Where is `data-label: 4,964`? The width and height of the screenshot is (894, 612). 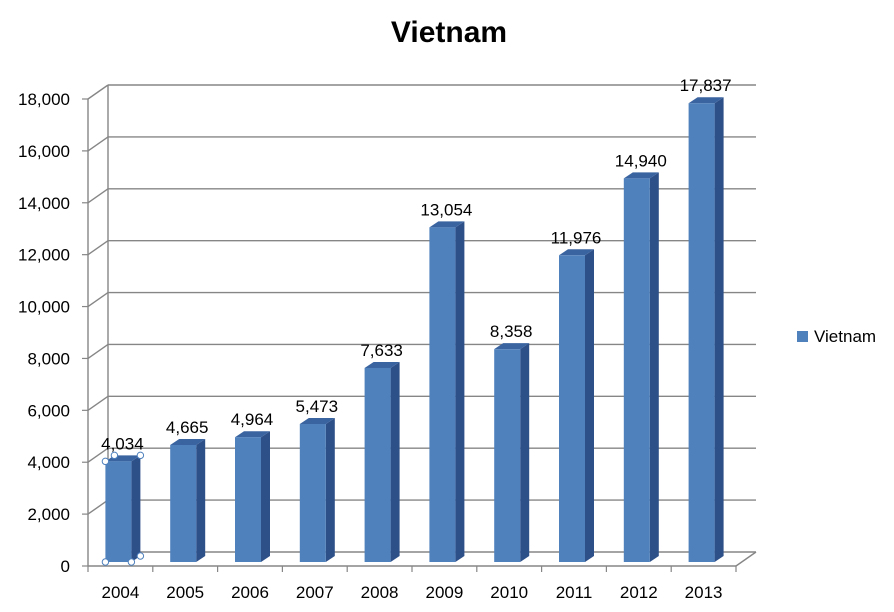 data-label: 4,964 is located at coordinates (252, 419).